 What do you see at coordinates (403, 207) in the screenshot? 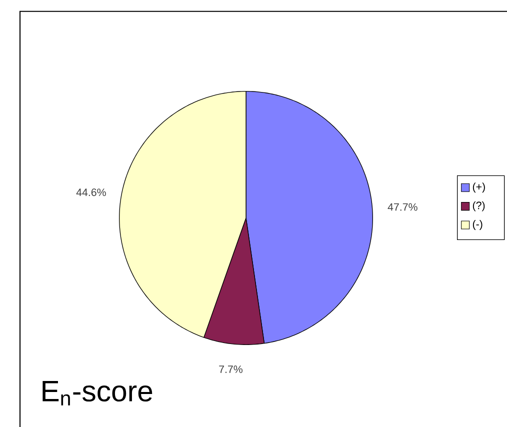
I see `data-label: 47.7%` at bounding box center [403, 207].